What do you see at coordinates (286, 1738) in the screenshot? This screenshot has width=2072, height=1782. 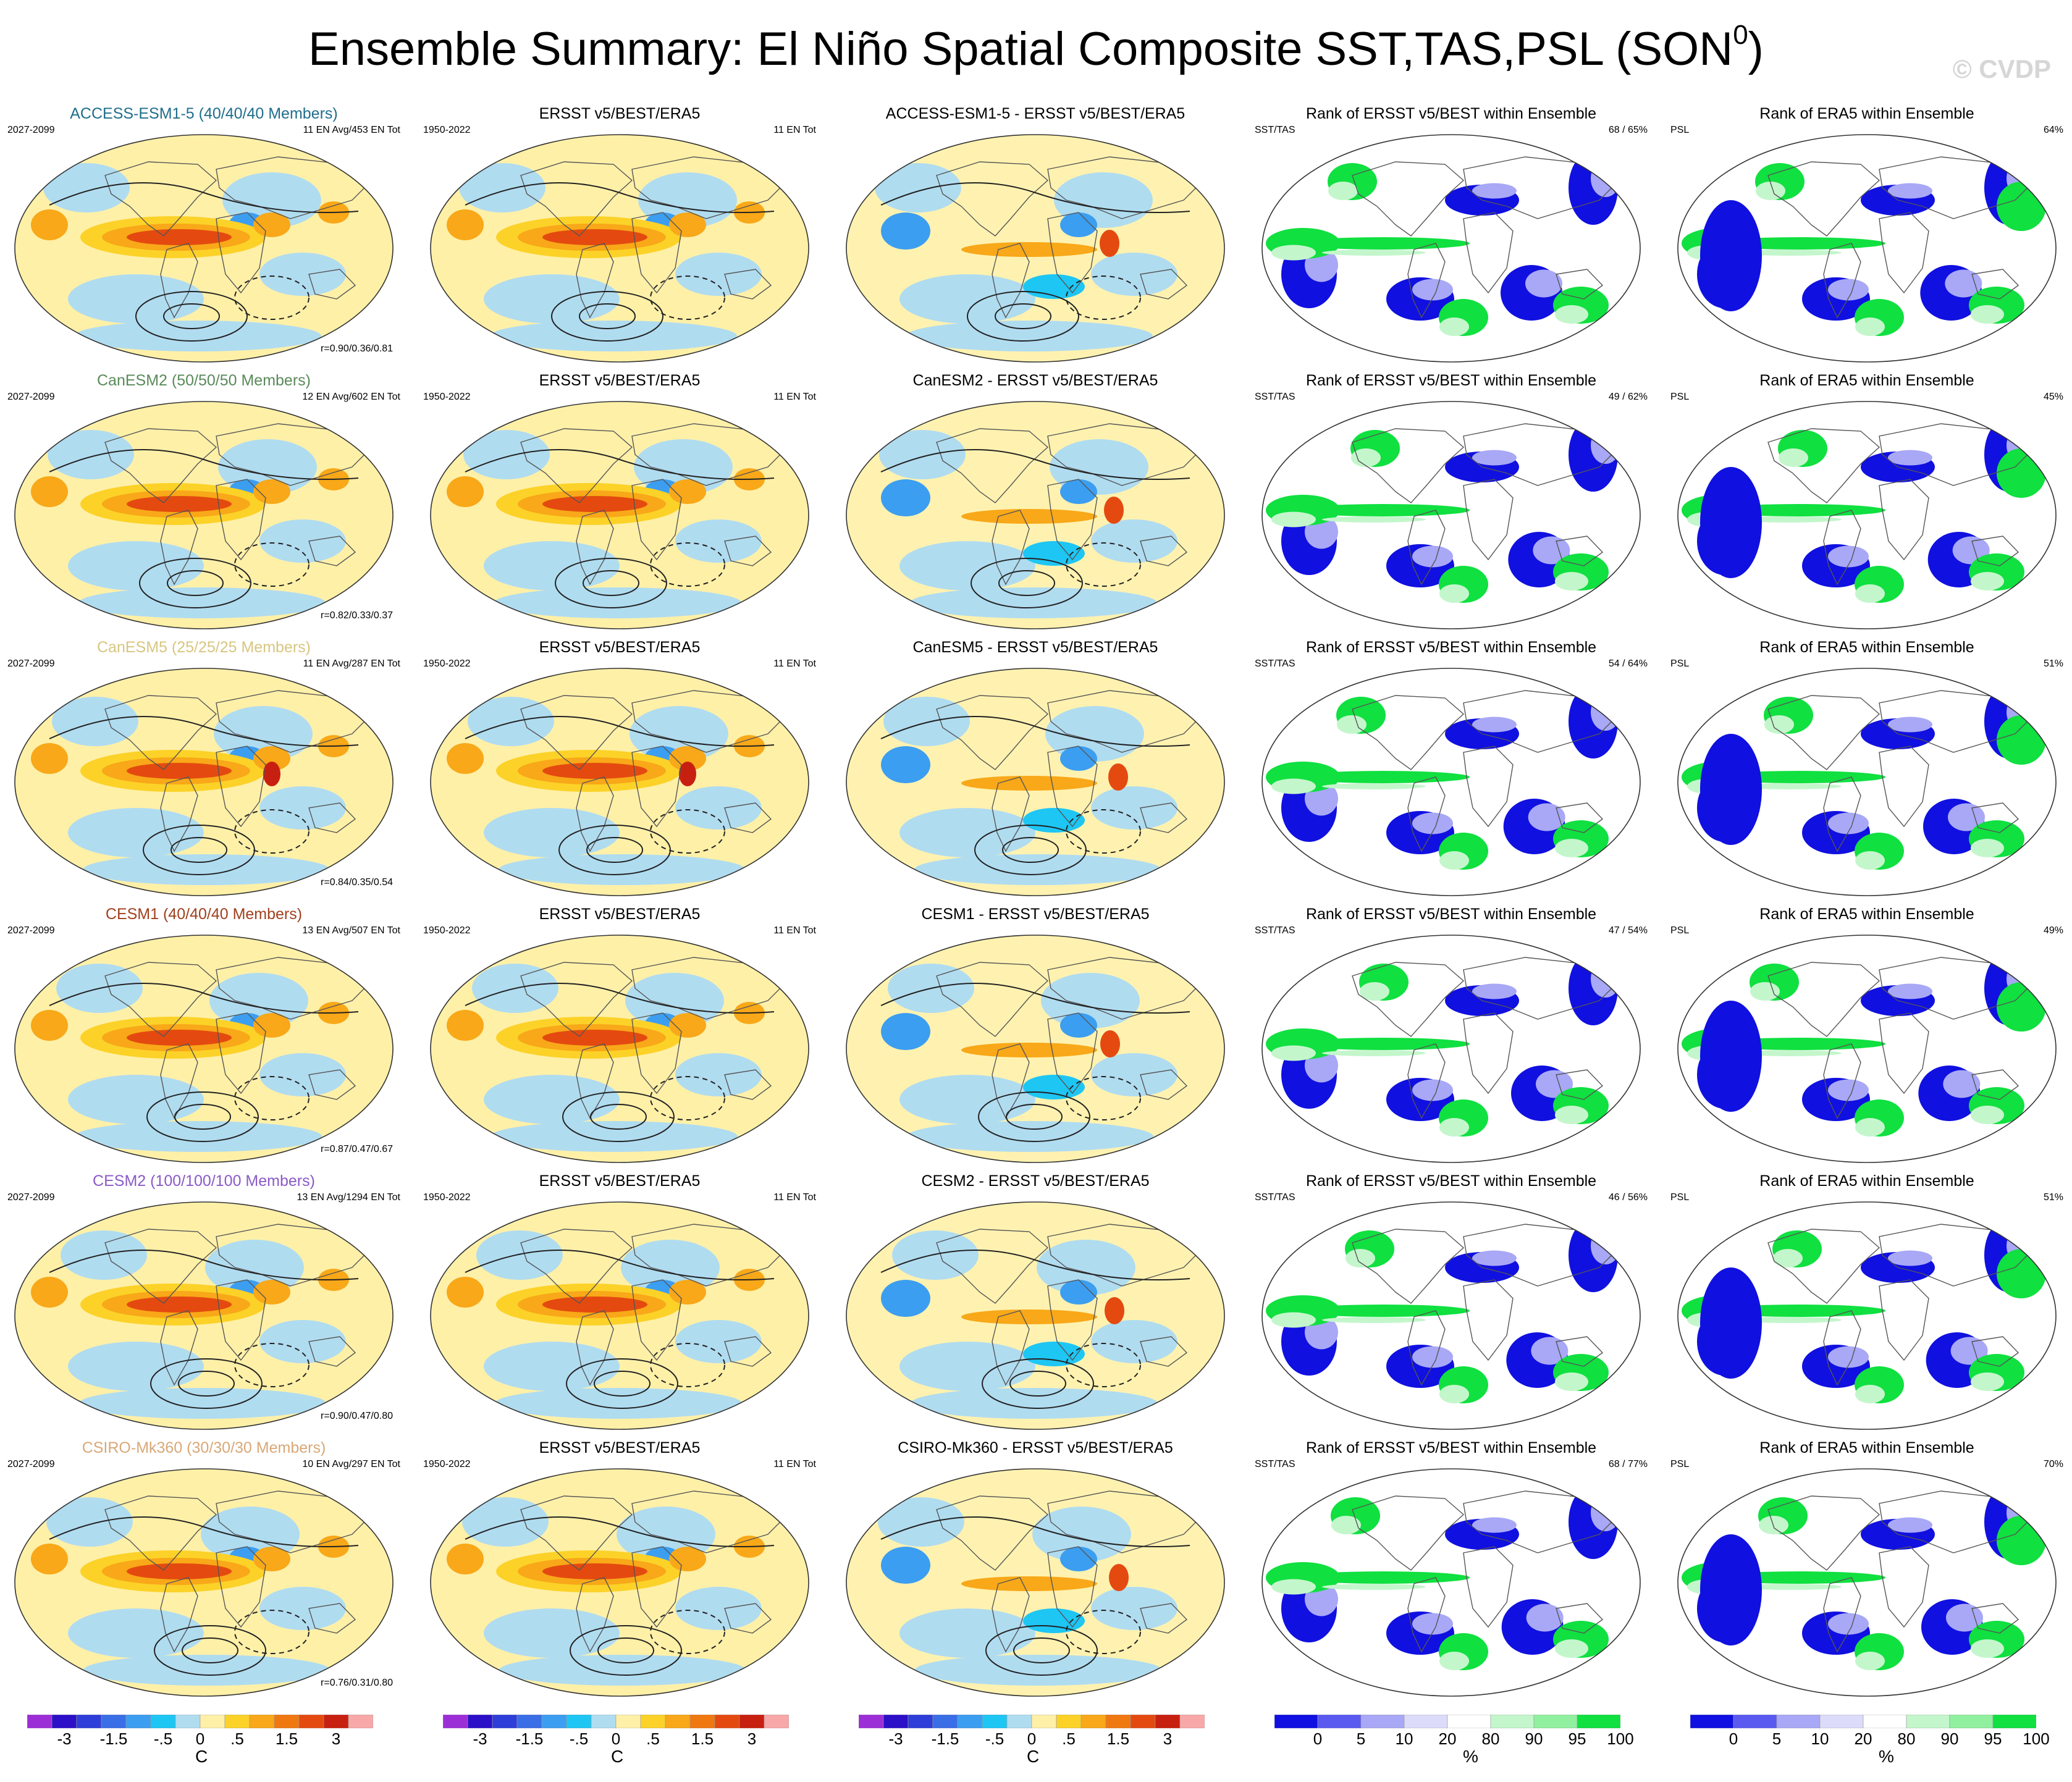 I see `colorbar-tick-label: 1.5` at bounding box center [286, 1738].